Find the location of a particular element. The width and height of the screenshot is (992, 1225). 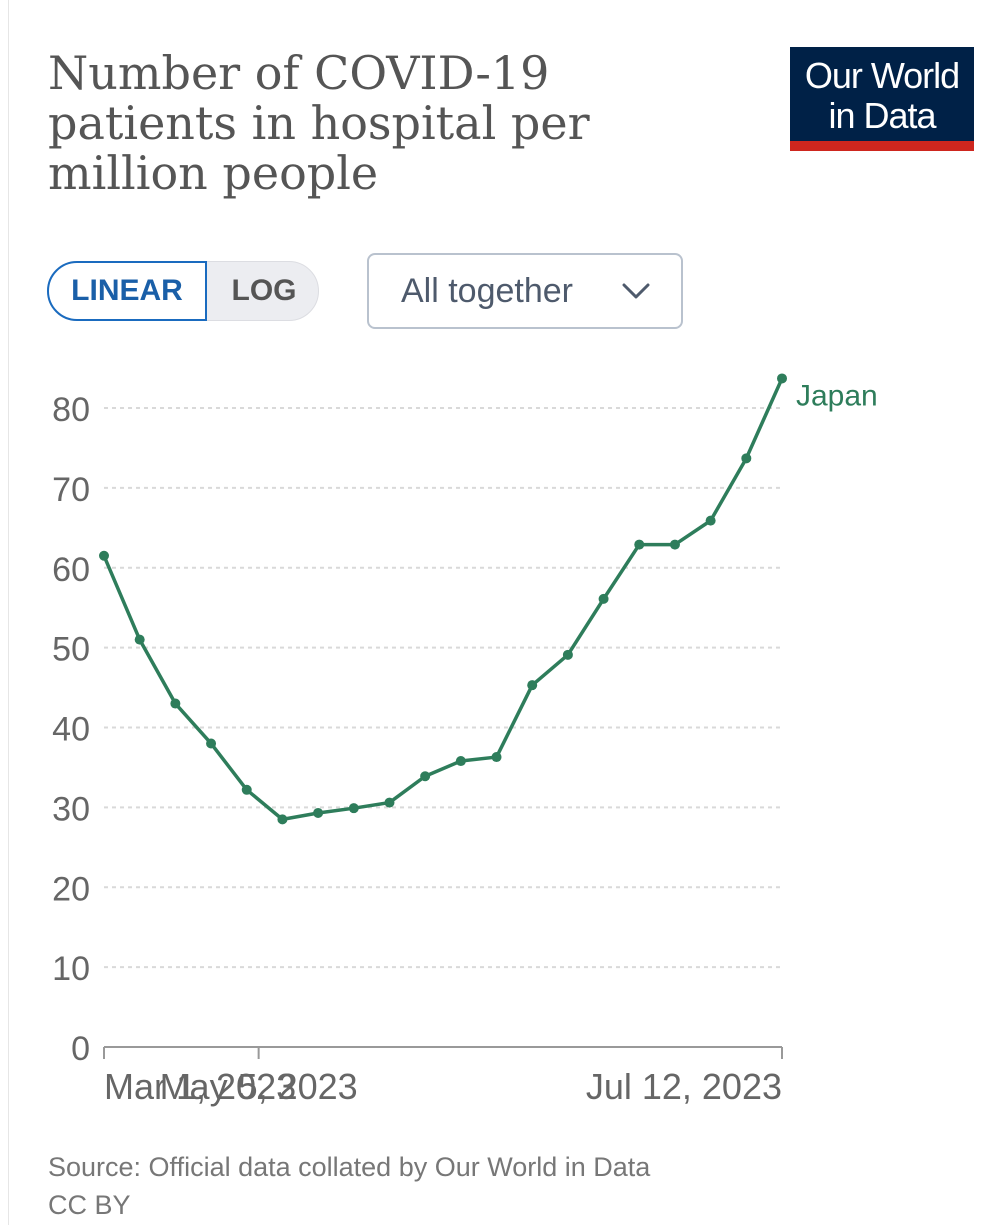

y-tick-label: 30 is located at coordinates (71, 809).